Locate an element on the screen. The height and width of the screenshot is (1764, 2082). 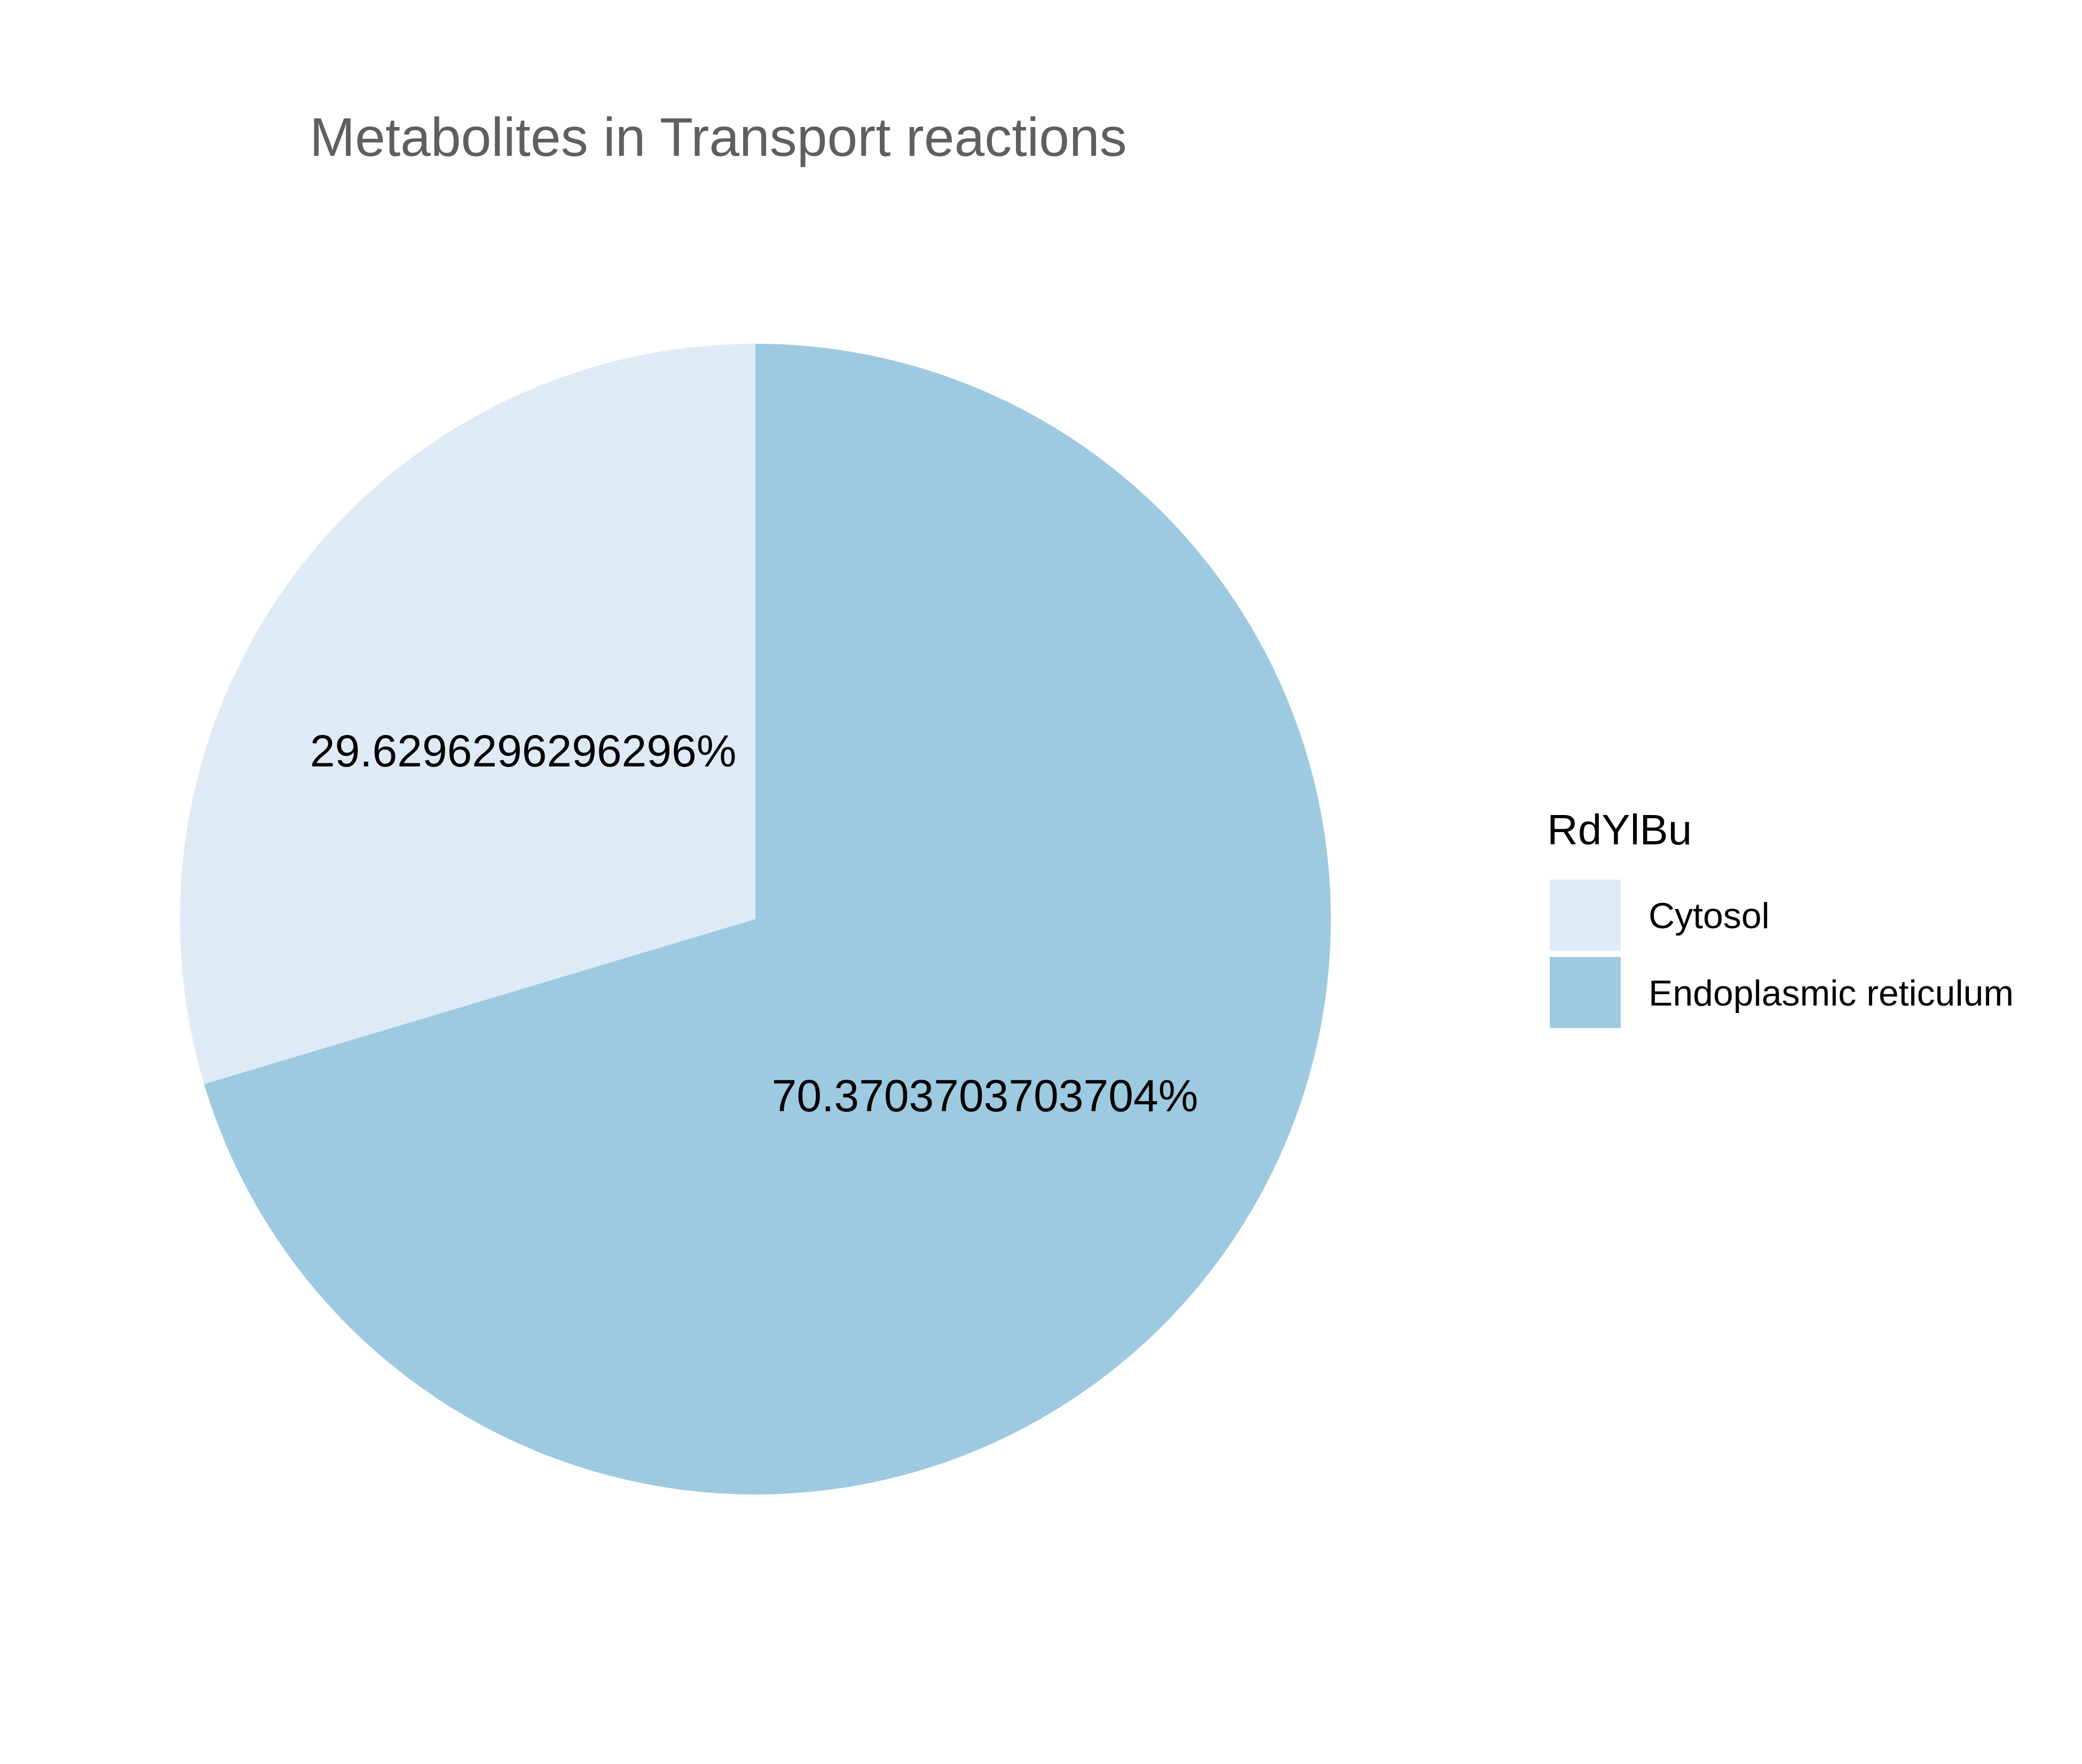
pie-slice-cytosol is located at coordinates (467, 714).